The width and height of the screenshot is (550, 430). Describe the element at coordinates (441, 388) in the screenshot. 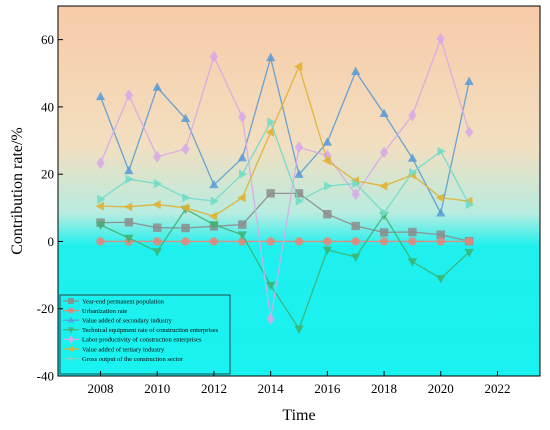

I see `x-tick-label: 2020` at that location.